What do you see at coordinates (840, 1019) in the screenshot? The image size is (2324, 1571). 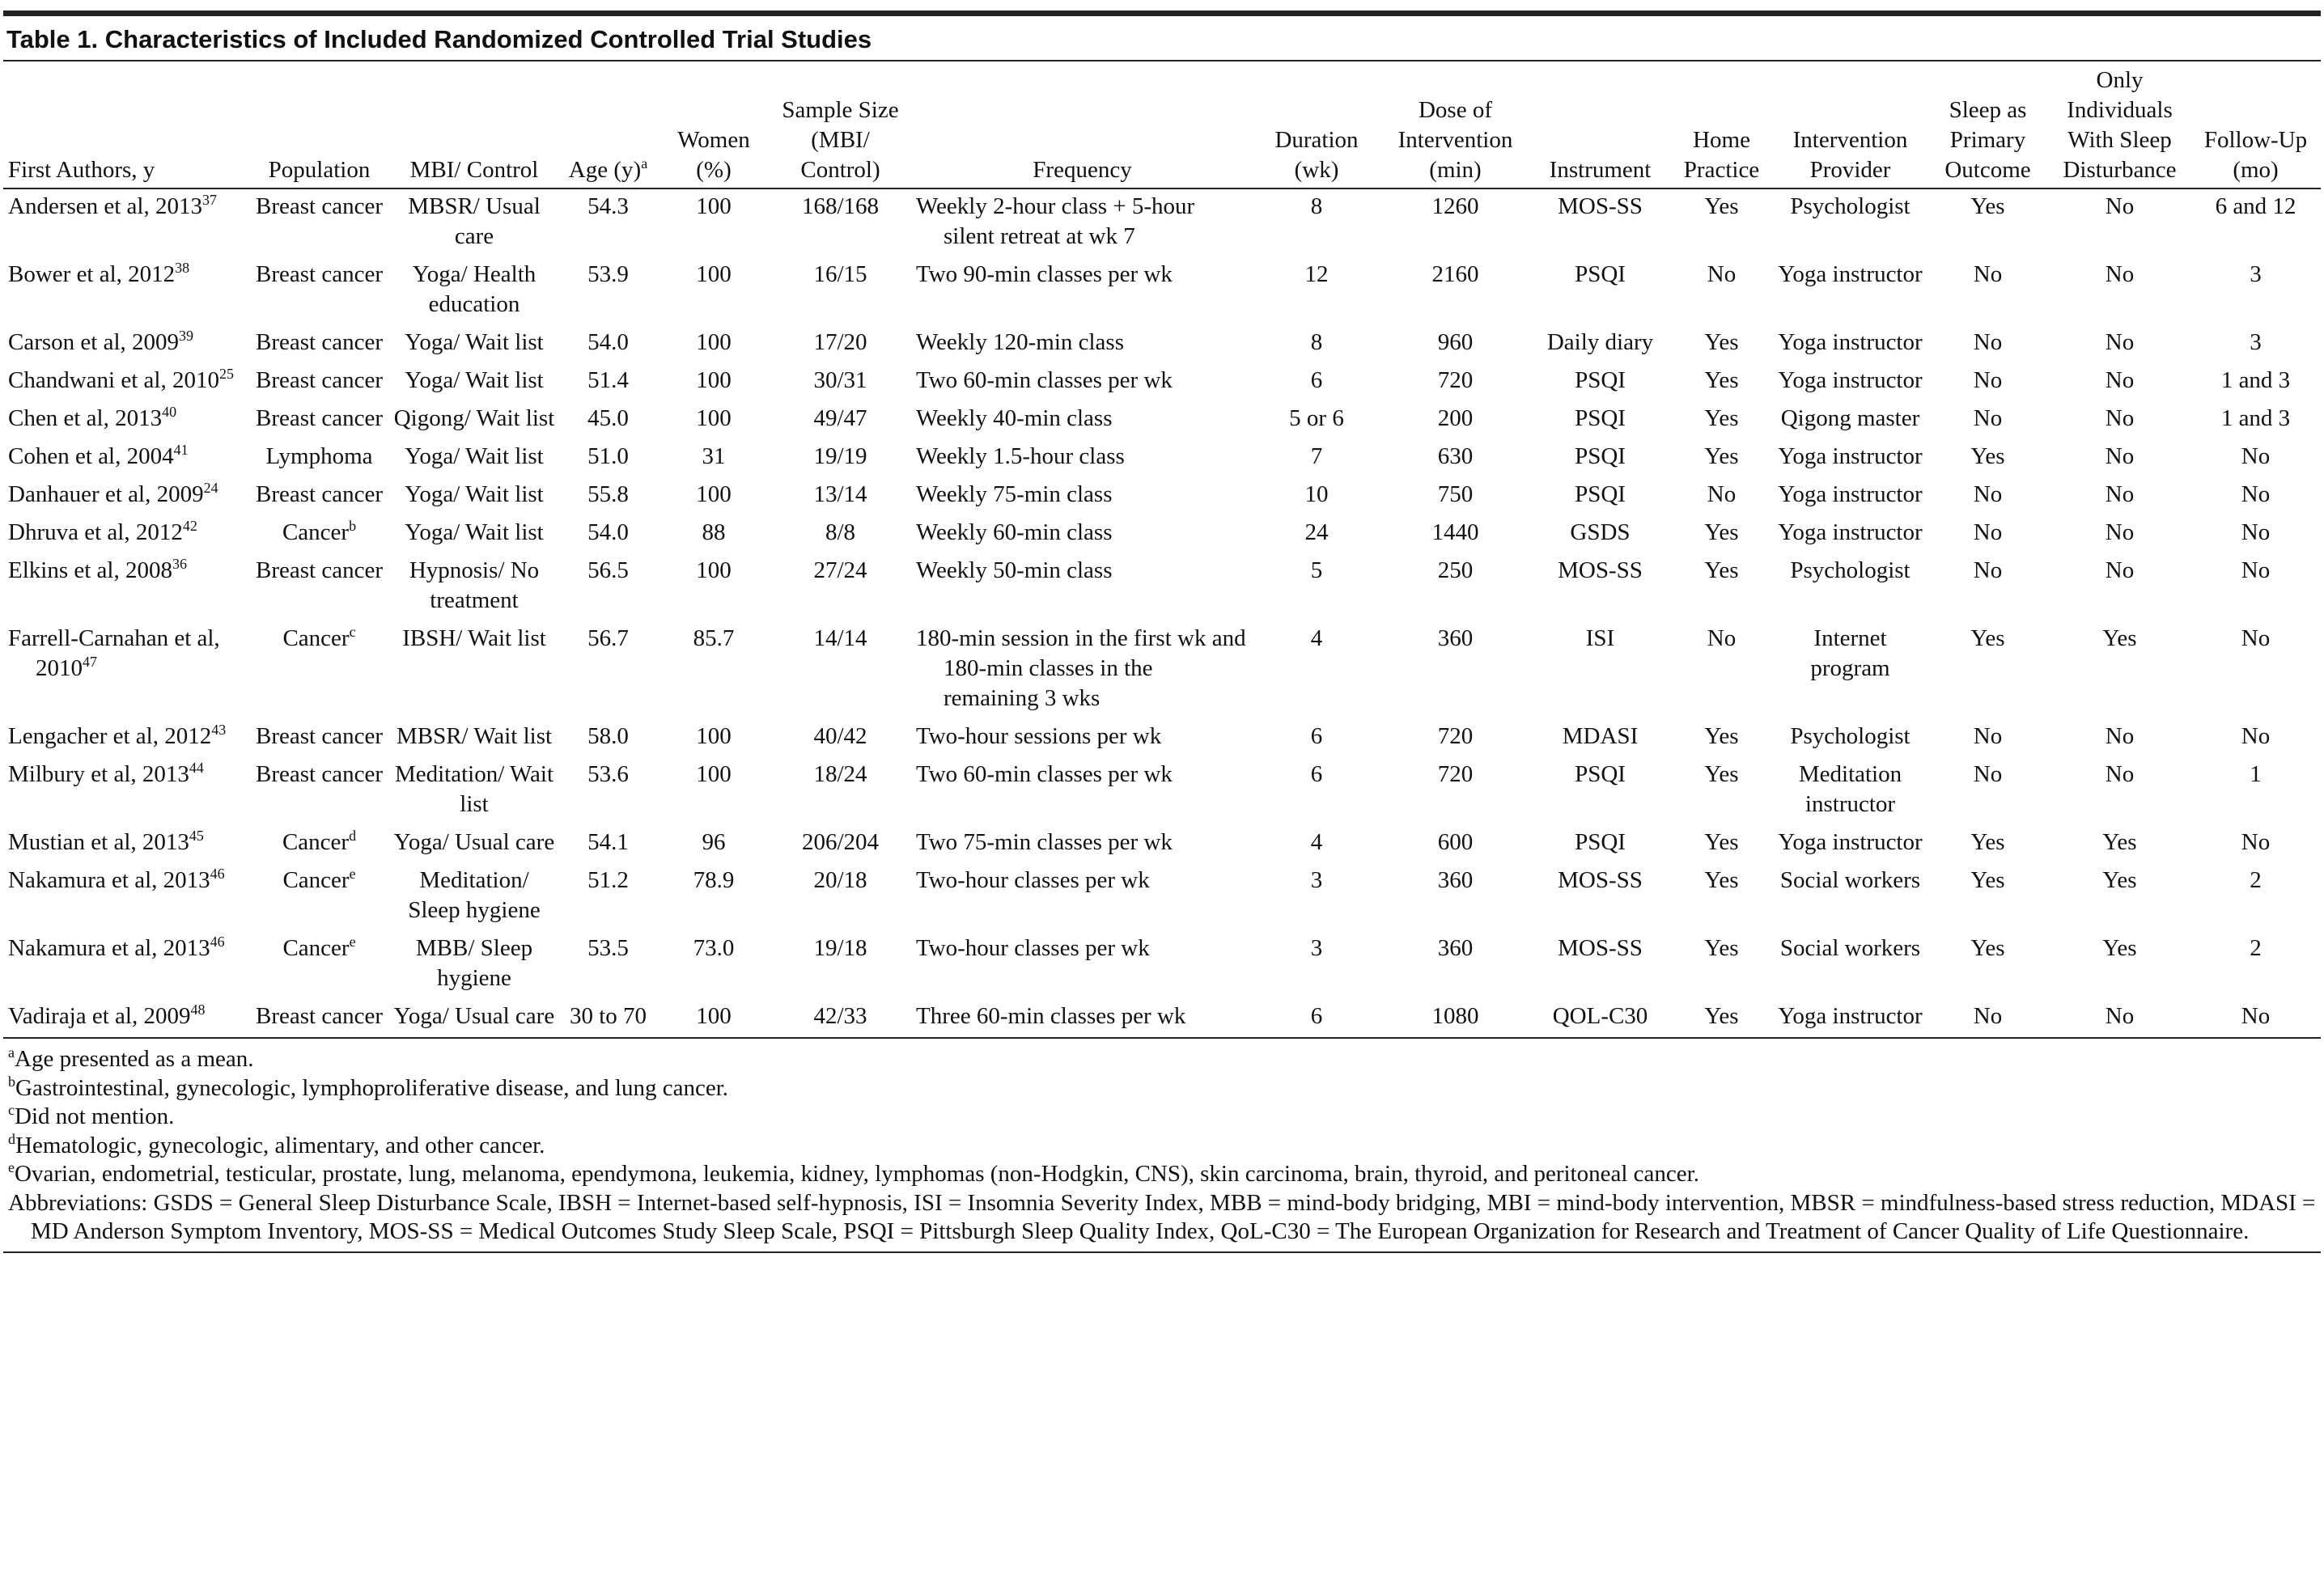 I see `table-cell: 42/33` at bounding box center [840, 1019].